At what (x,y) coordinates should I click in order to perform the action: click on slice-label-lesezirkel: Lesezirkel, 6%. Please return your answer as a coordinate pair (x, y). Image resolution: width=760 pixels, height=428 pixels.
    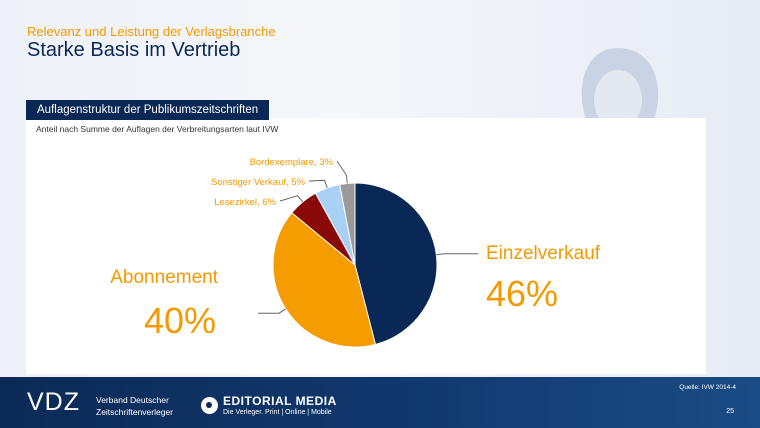
    Looking at the image, I should click on (245, 202).